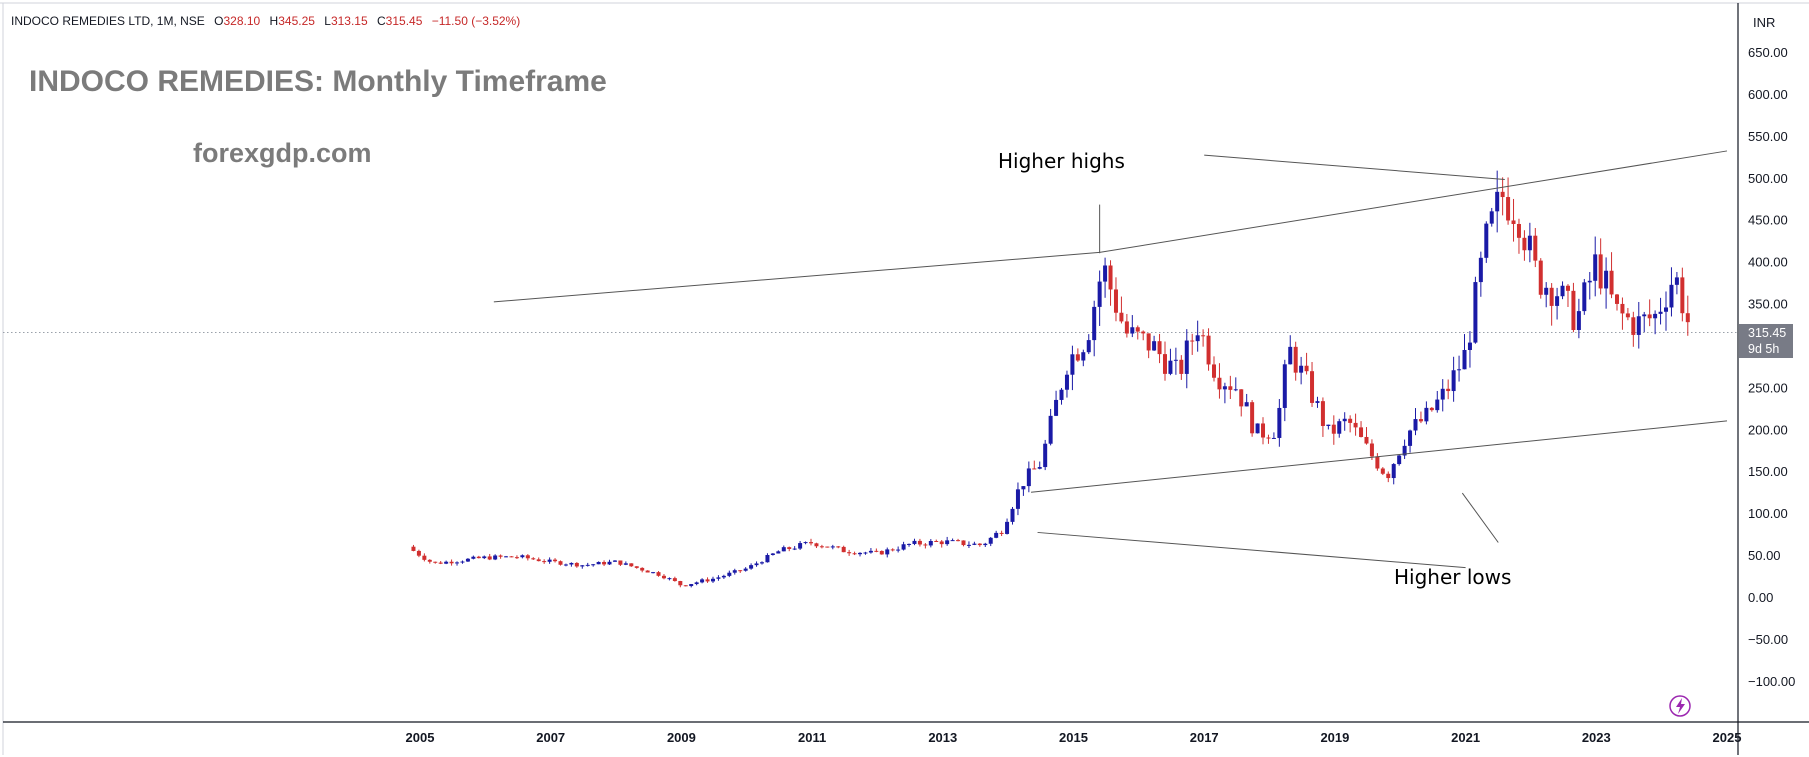 Image resolution: width=1809 pixels, height=757 pixels. Describe the element at coordinates (550, 737) in the screenshot. I see `time-tick-label: 2007` at that location.